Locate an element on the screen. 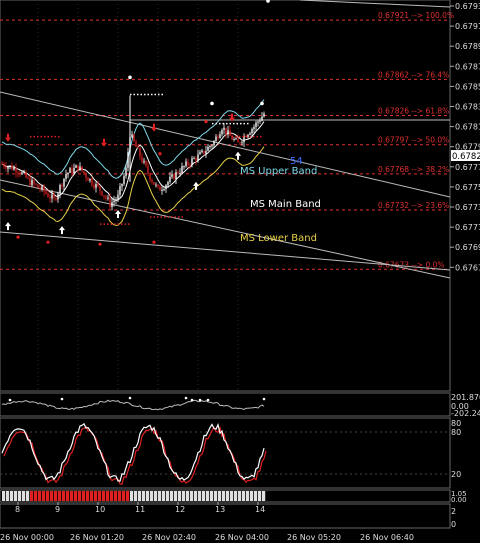 This screenshot has width=480, height=543. oscillator-2-panel is located at coordinates (225, 453).